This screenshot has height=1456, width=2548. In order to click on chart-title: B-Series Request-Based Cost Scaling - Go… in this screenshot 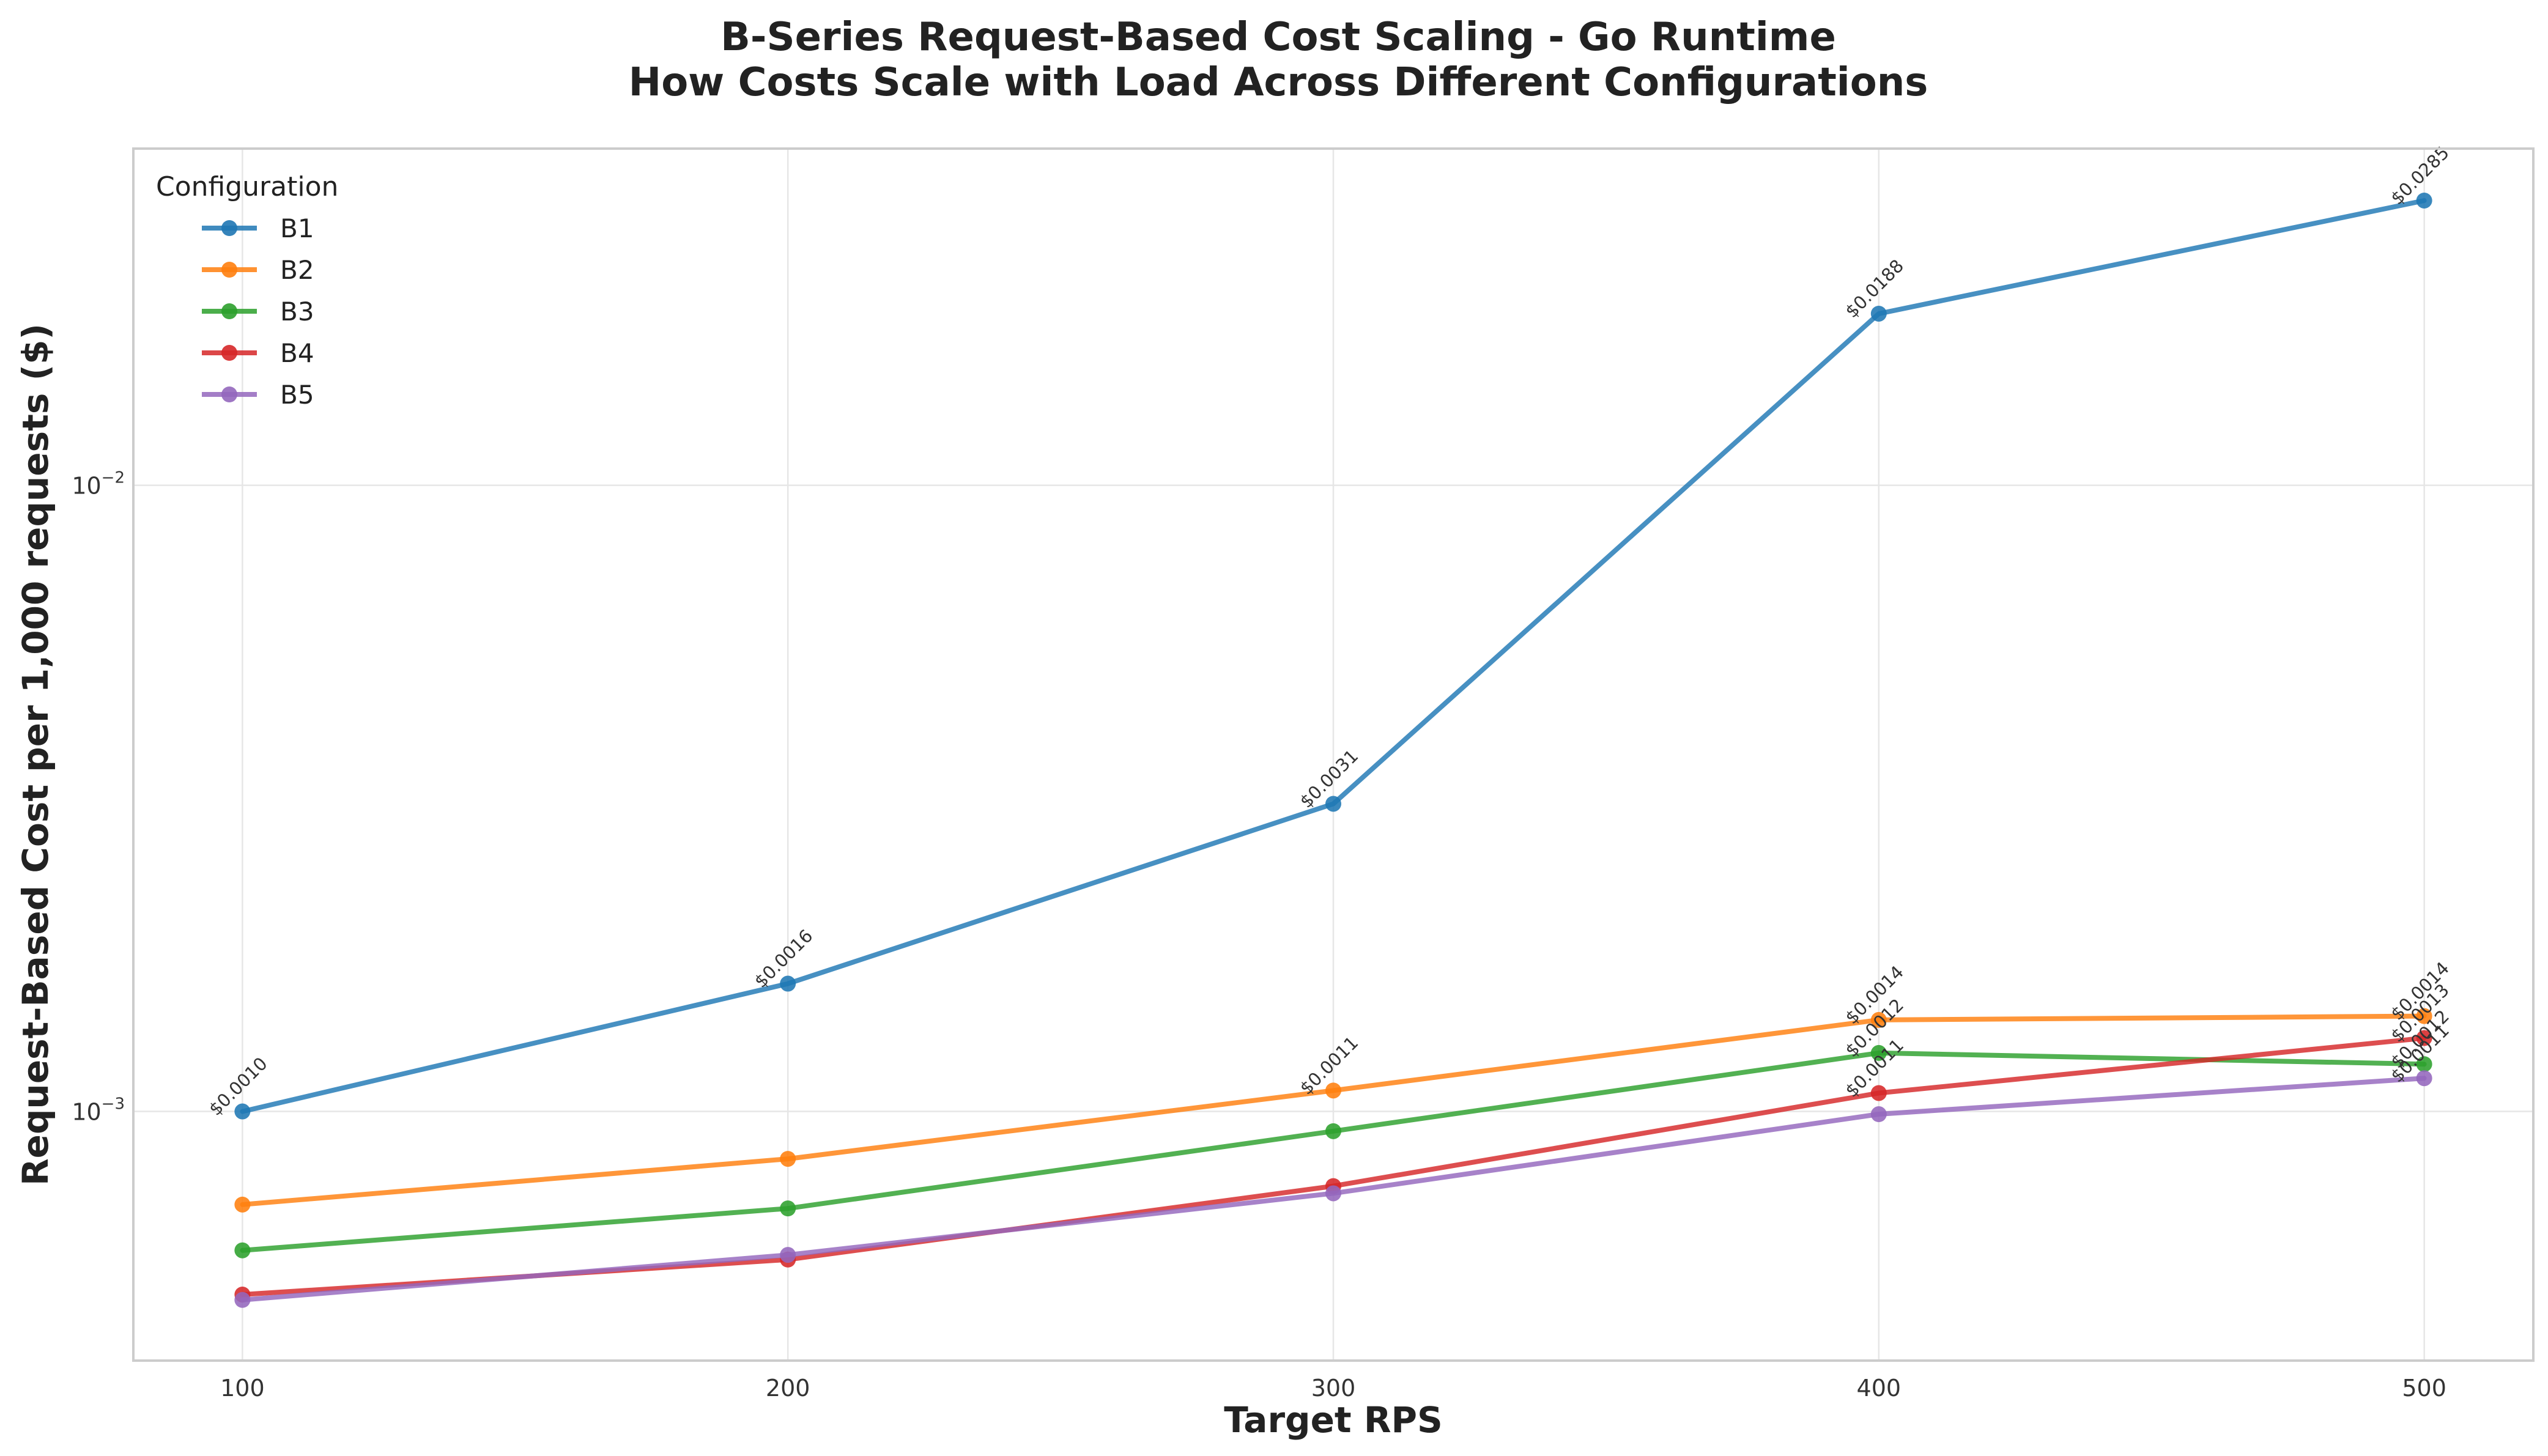, I will do `click(1278, 37)`.